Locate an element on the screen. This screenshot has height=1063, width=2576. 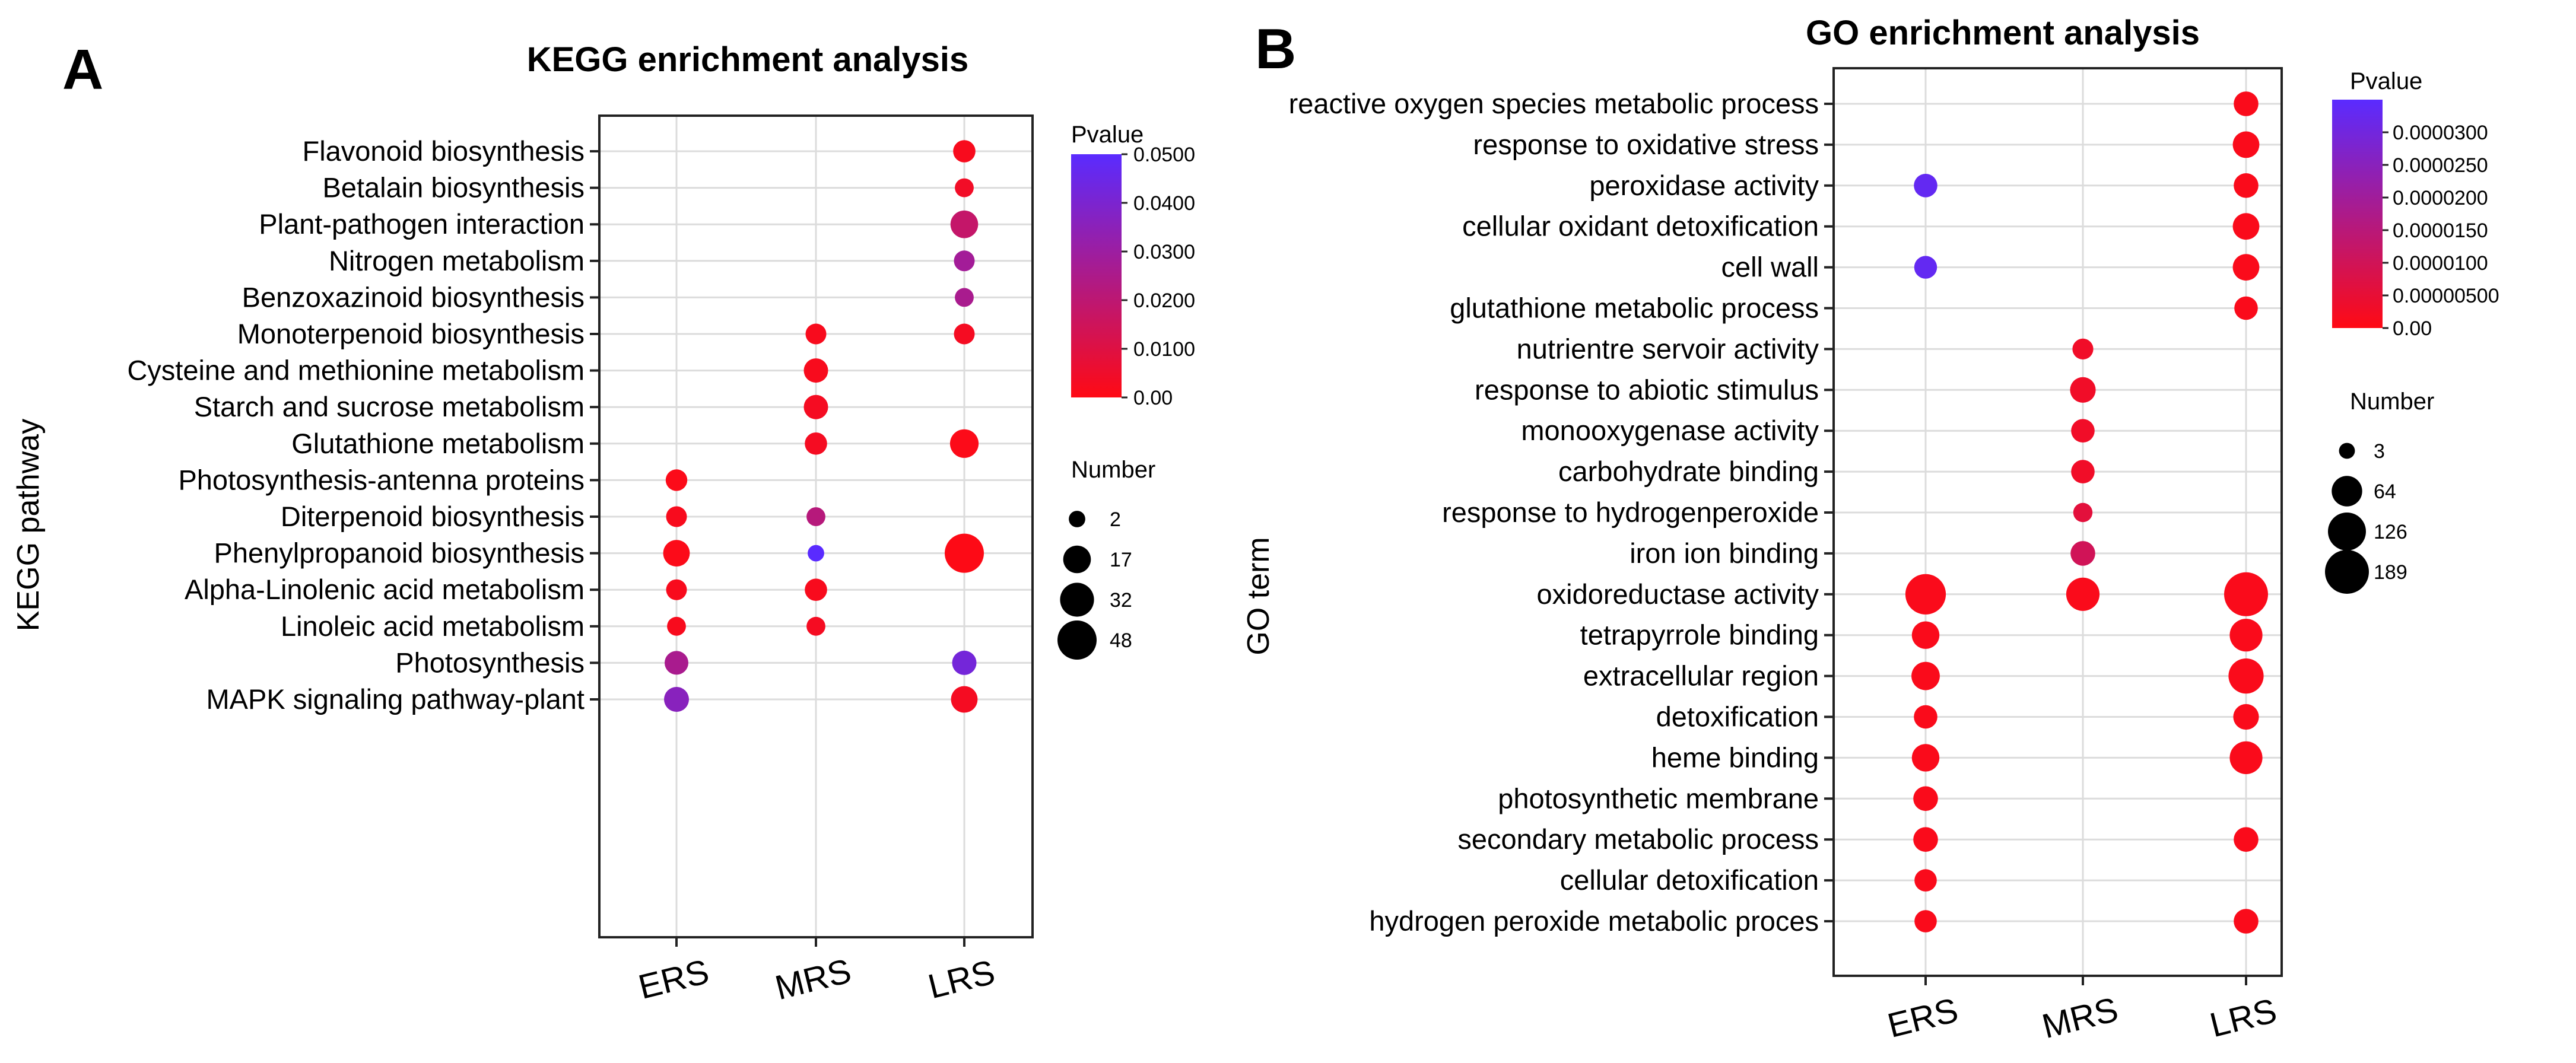
go-number-legend-title: Number is located at coordinates (2392, 402).